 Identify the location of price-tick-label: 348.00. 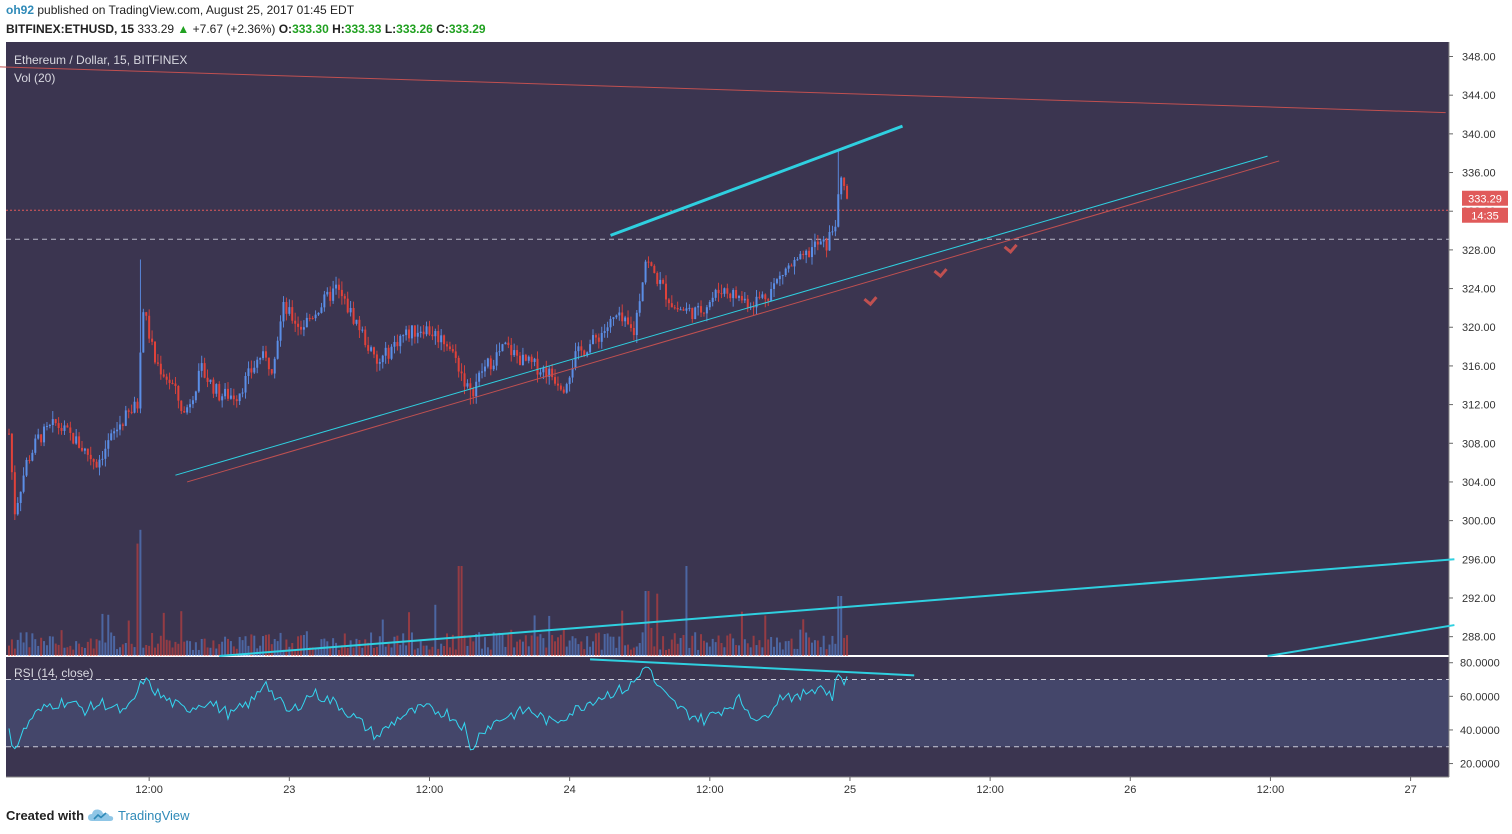
(1479, 58).